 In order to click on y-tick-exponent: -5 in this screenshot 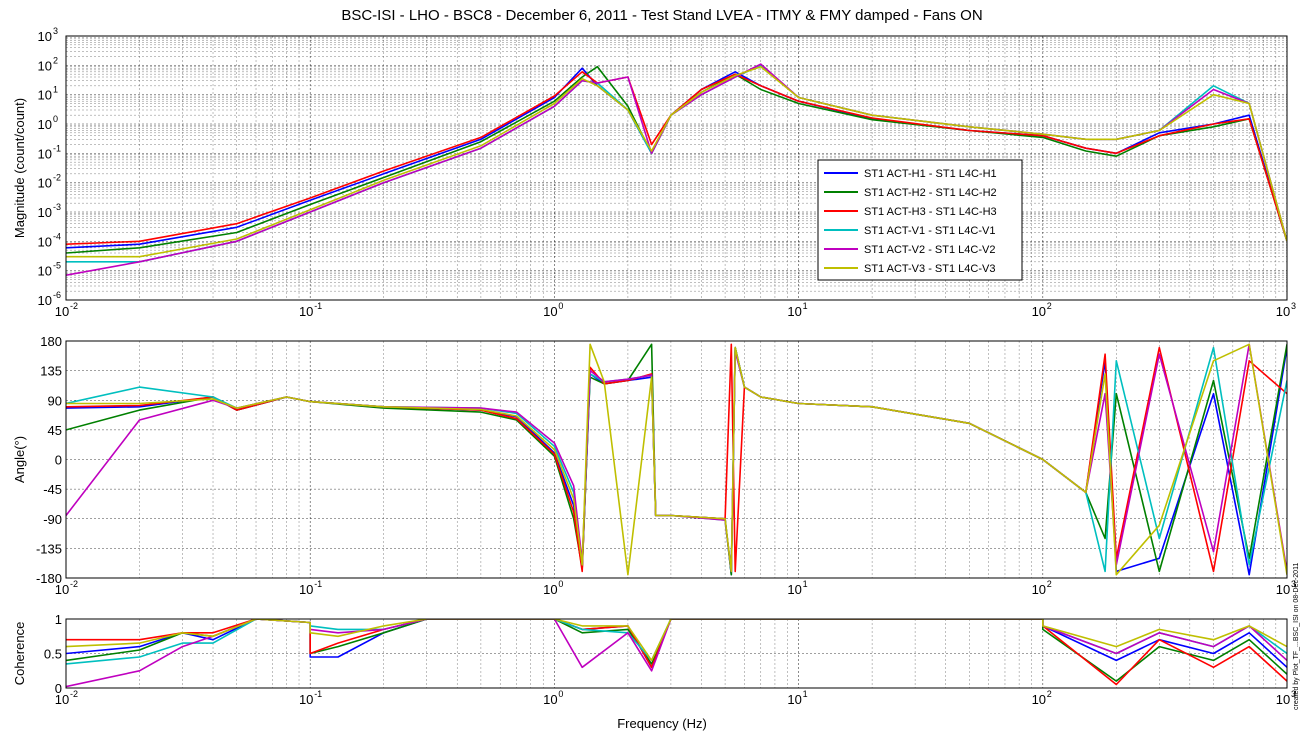, I will do `click(57, 266)`.